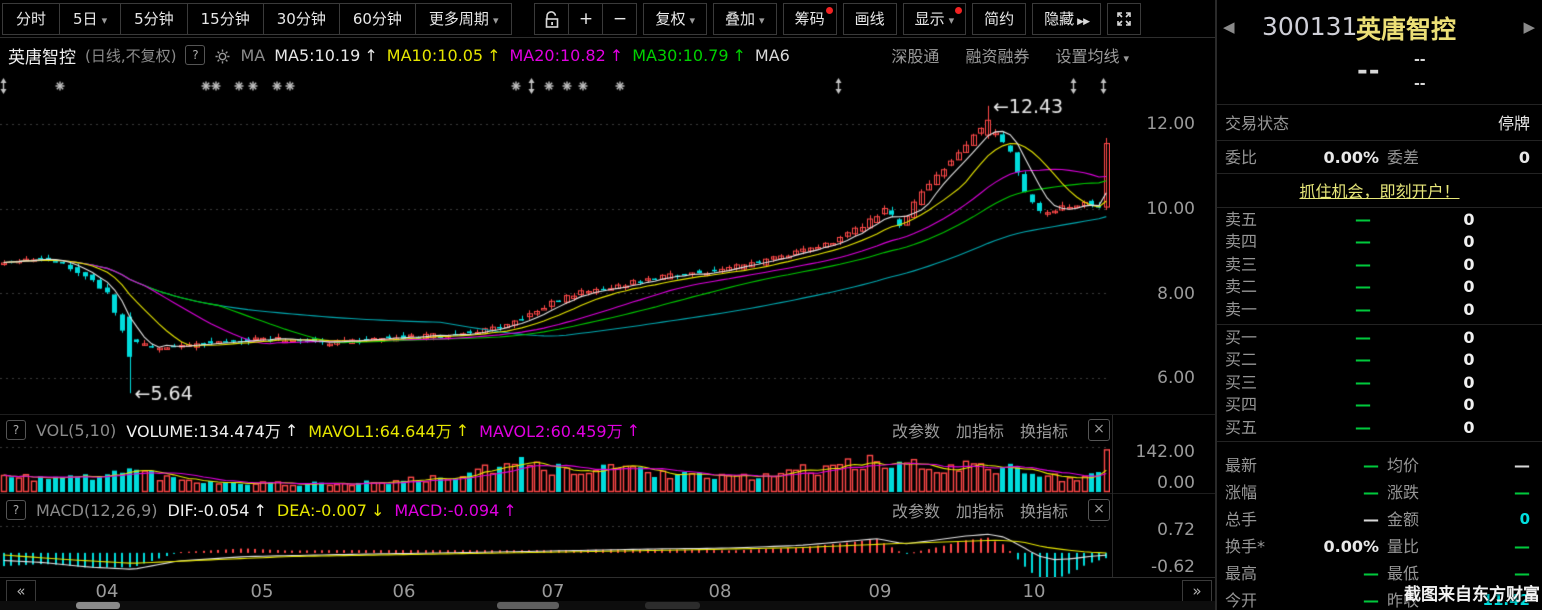 The height and width of the screenshot is (610, 1542). Describe the element at coordinates (1379, 383) in the screenshot. I see `buy-row-3: 买三 — 0` at that location.